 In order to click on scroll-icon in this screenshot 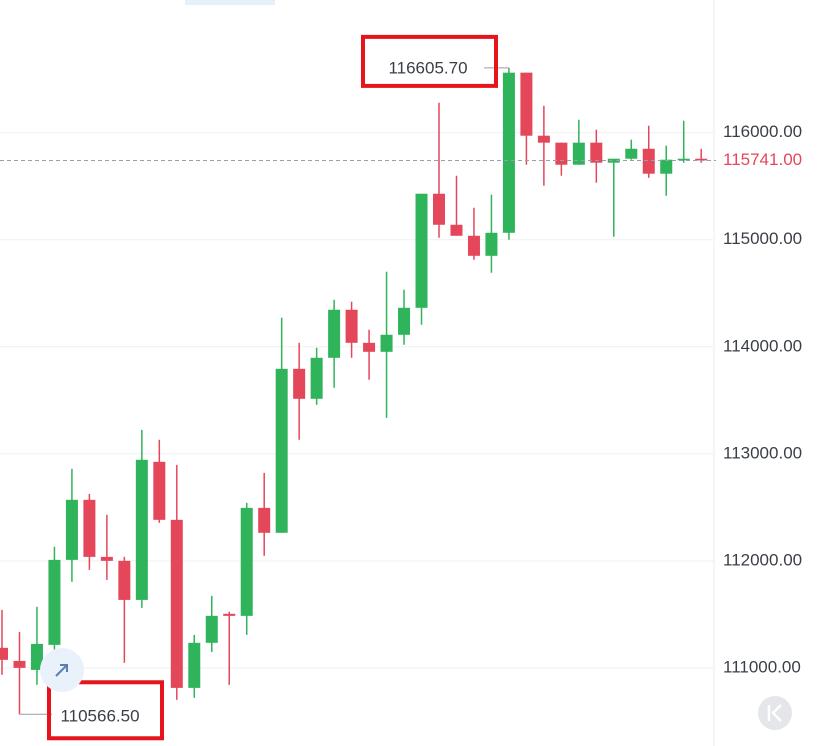, I will do `click(774, 713)`.